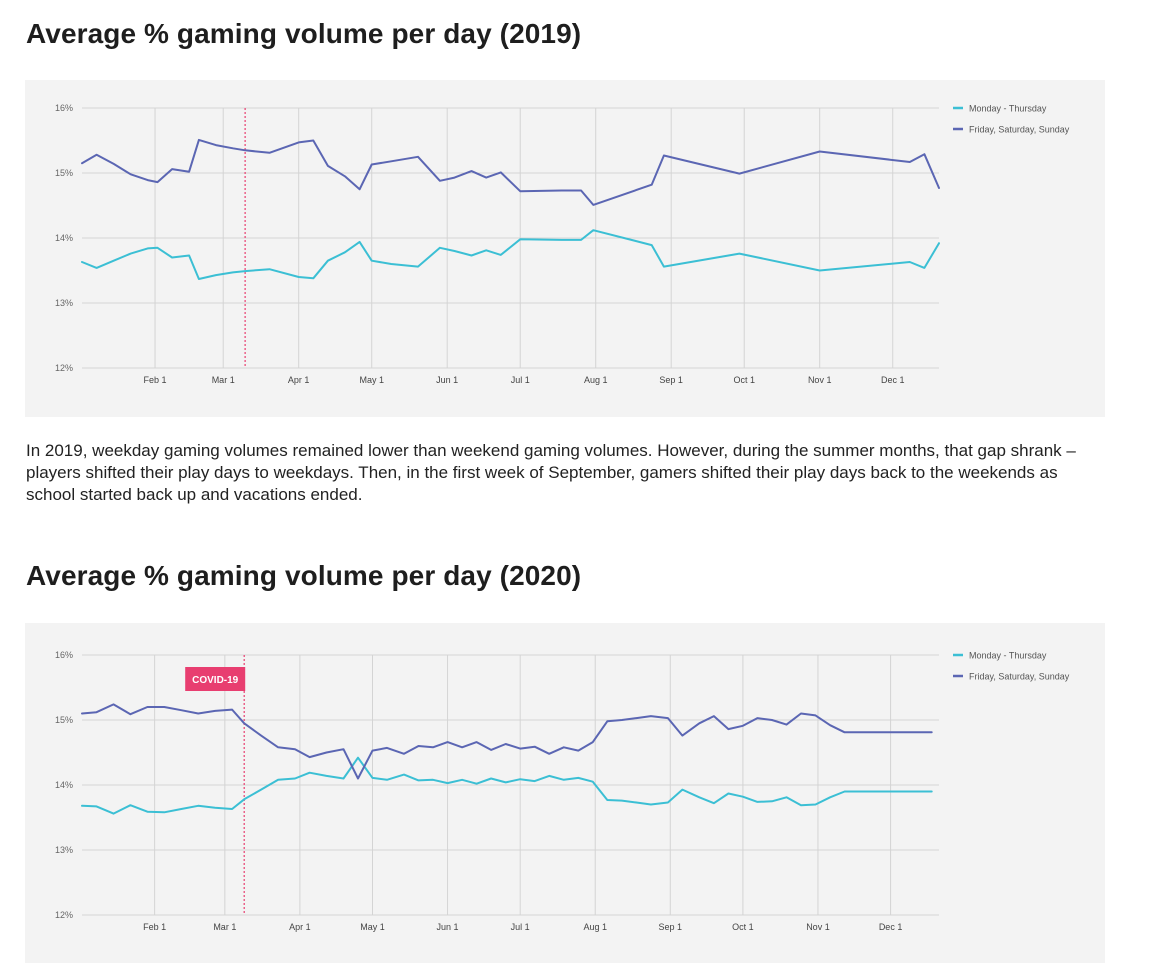 Image resolution: width=1166 pixels, height=975 pixels. I want to click on chart-2020-y-tick-label: 14%, so click(64, 785).